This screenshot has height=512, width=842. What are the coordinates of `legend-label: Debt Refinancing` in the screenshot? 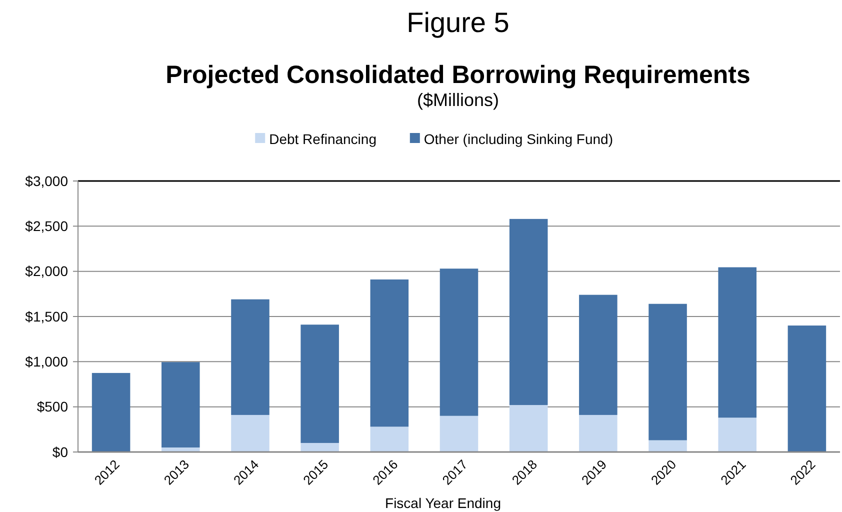 It's located at (323, 138).